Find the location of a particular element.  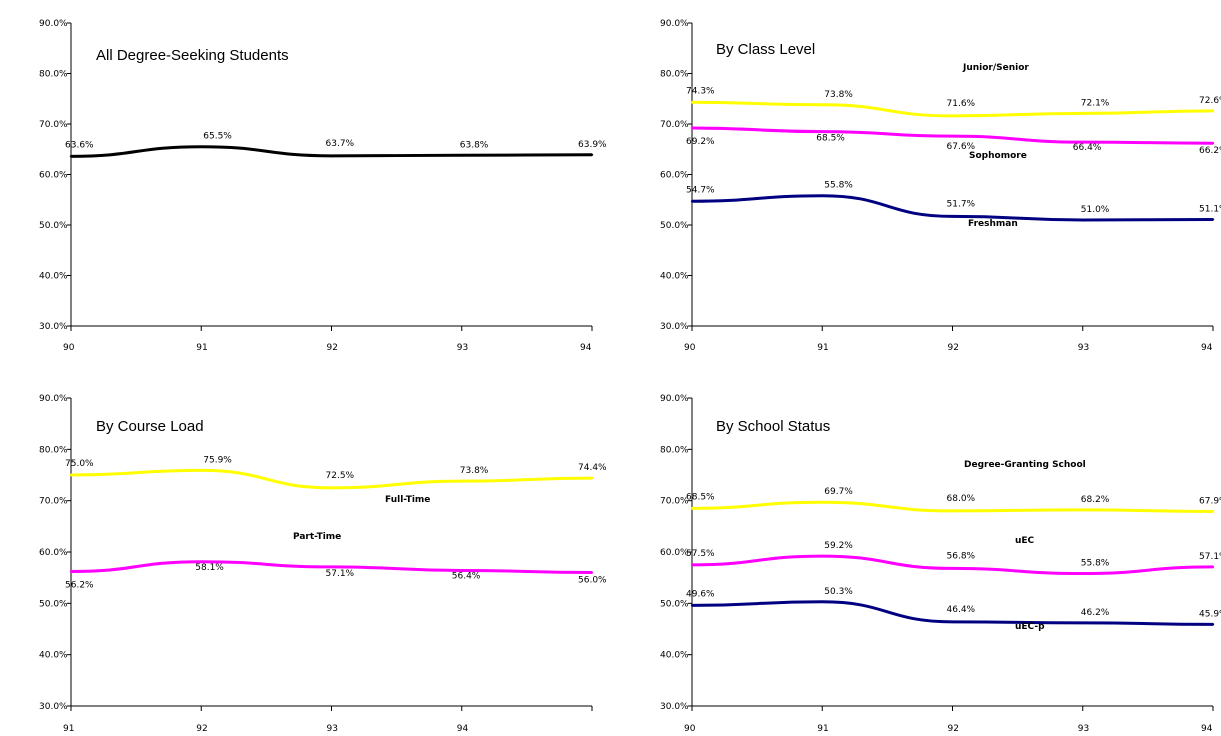

series-name-label: Freshman is located at coordinates (993, 224).